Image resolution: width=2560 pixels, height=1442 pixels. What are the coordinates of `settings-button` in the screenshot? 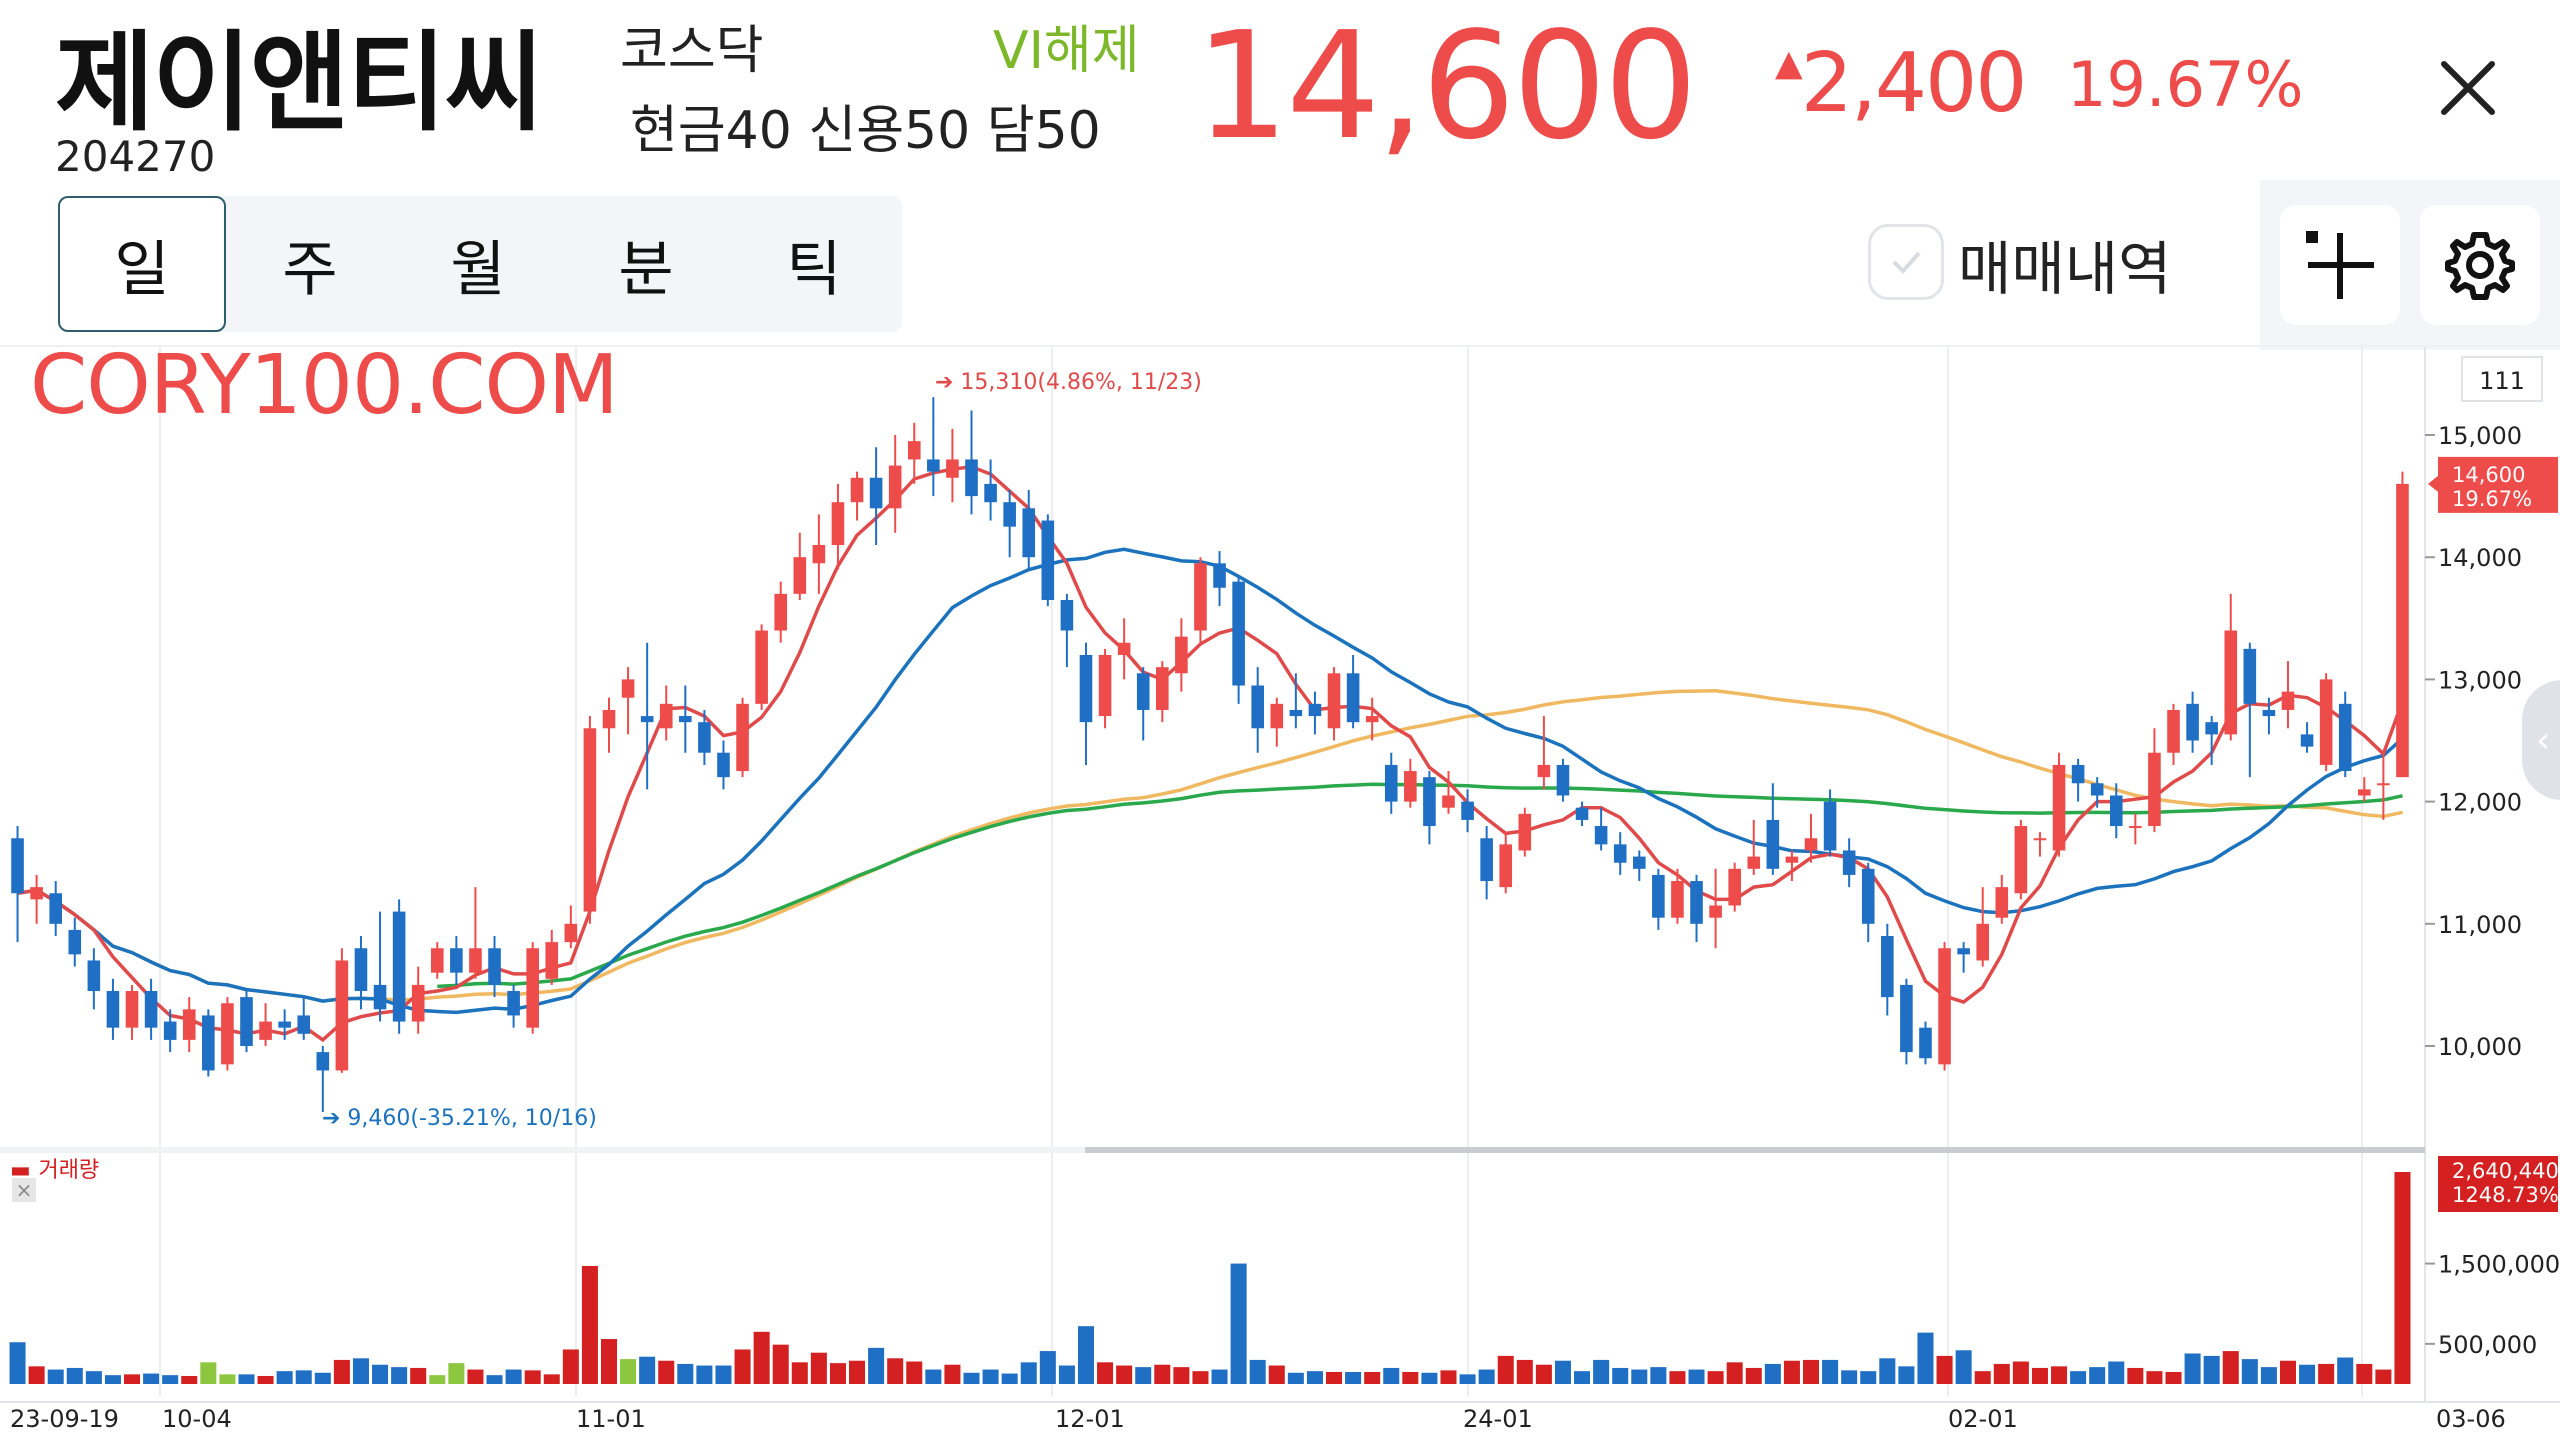 It's located at (2480, 265).